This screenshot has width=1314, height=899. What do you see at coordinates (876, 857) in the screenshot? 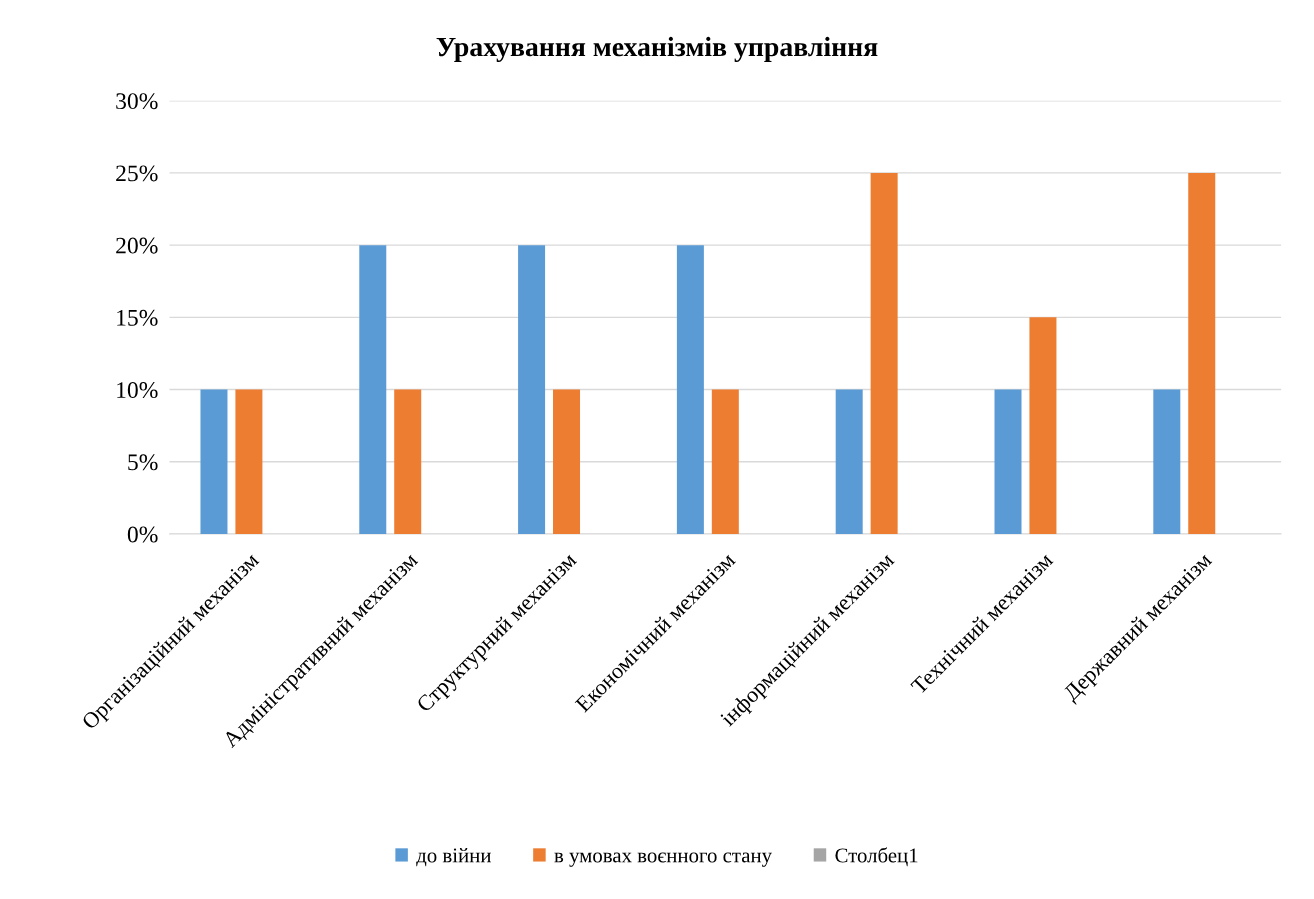
I see `legend-label: Столбец1` at bounding box center [876, 857].